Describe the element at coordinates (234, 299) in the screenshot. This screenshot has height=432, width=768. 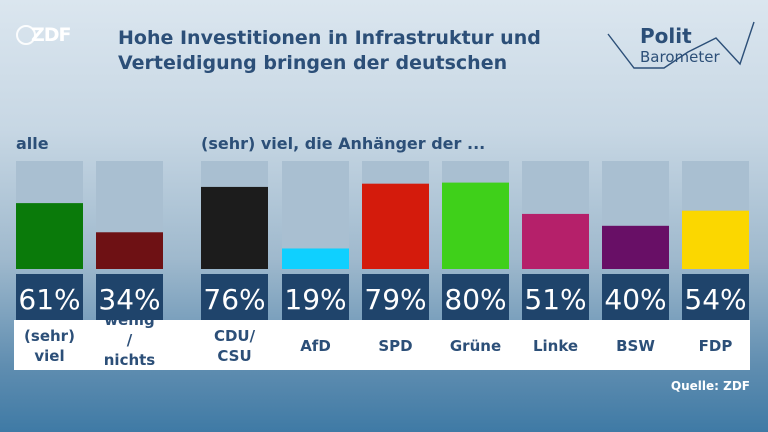
I see `data-label: 76%` at that location.